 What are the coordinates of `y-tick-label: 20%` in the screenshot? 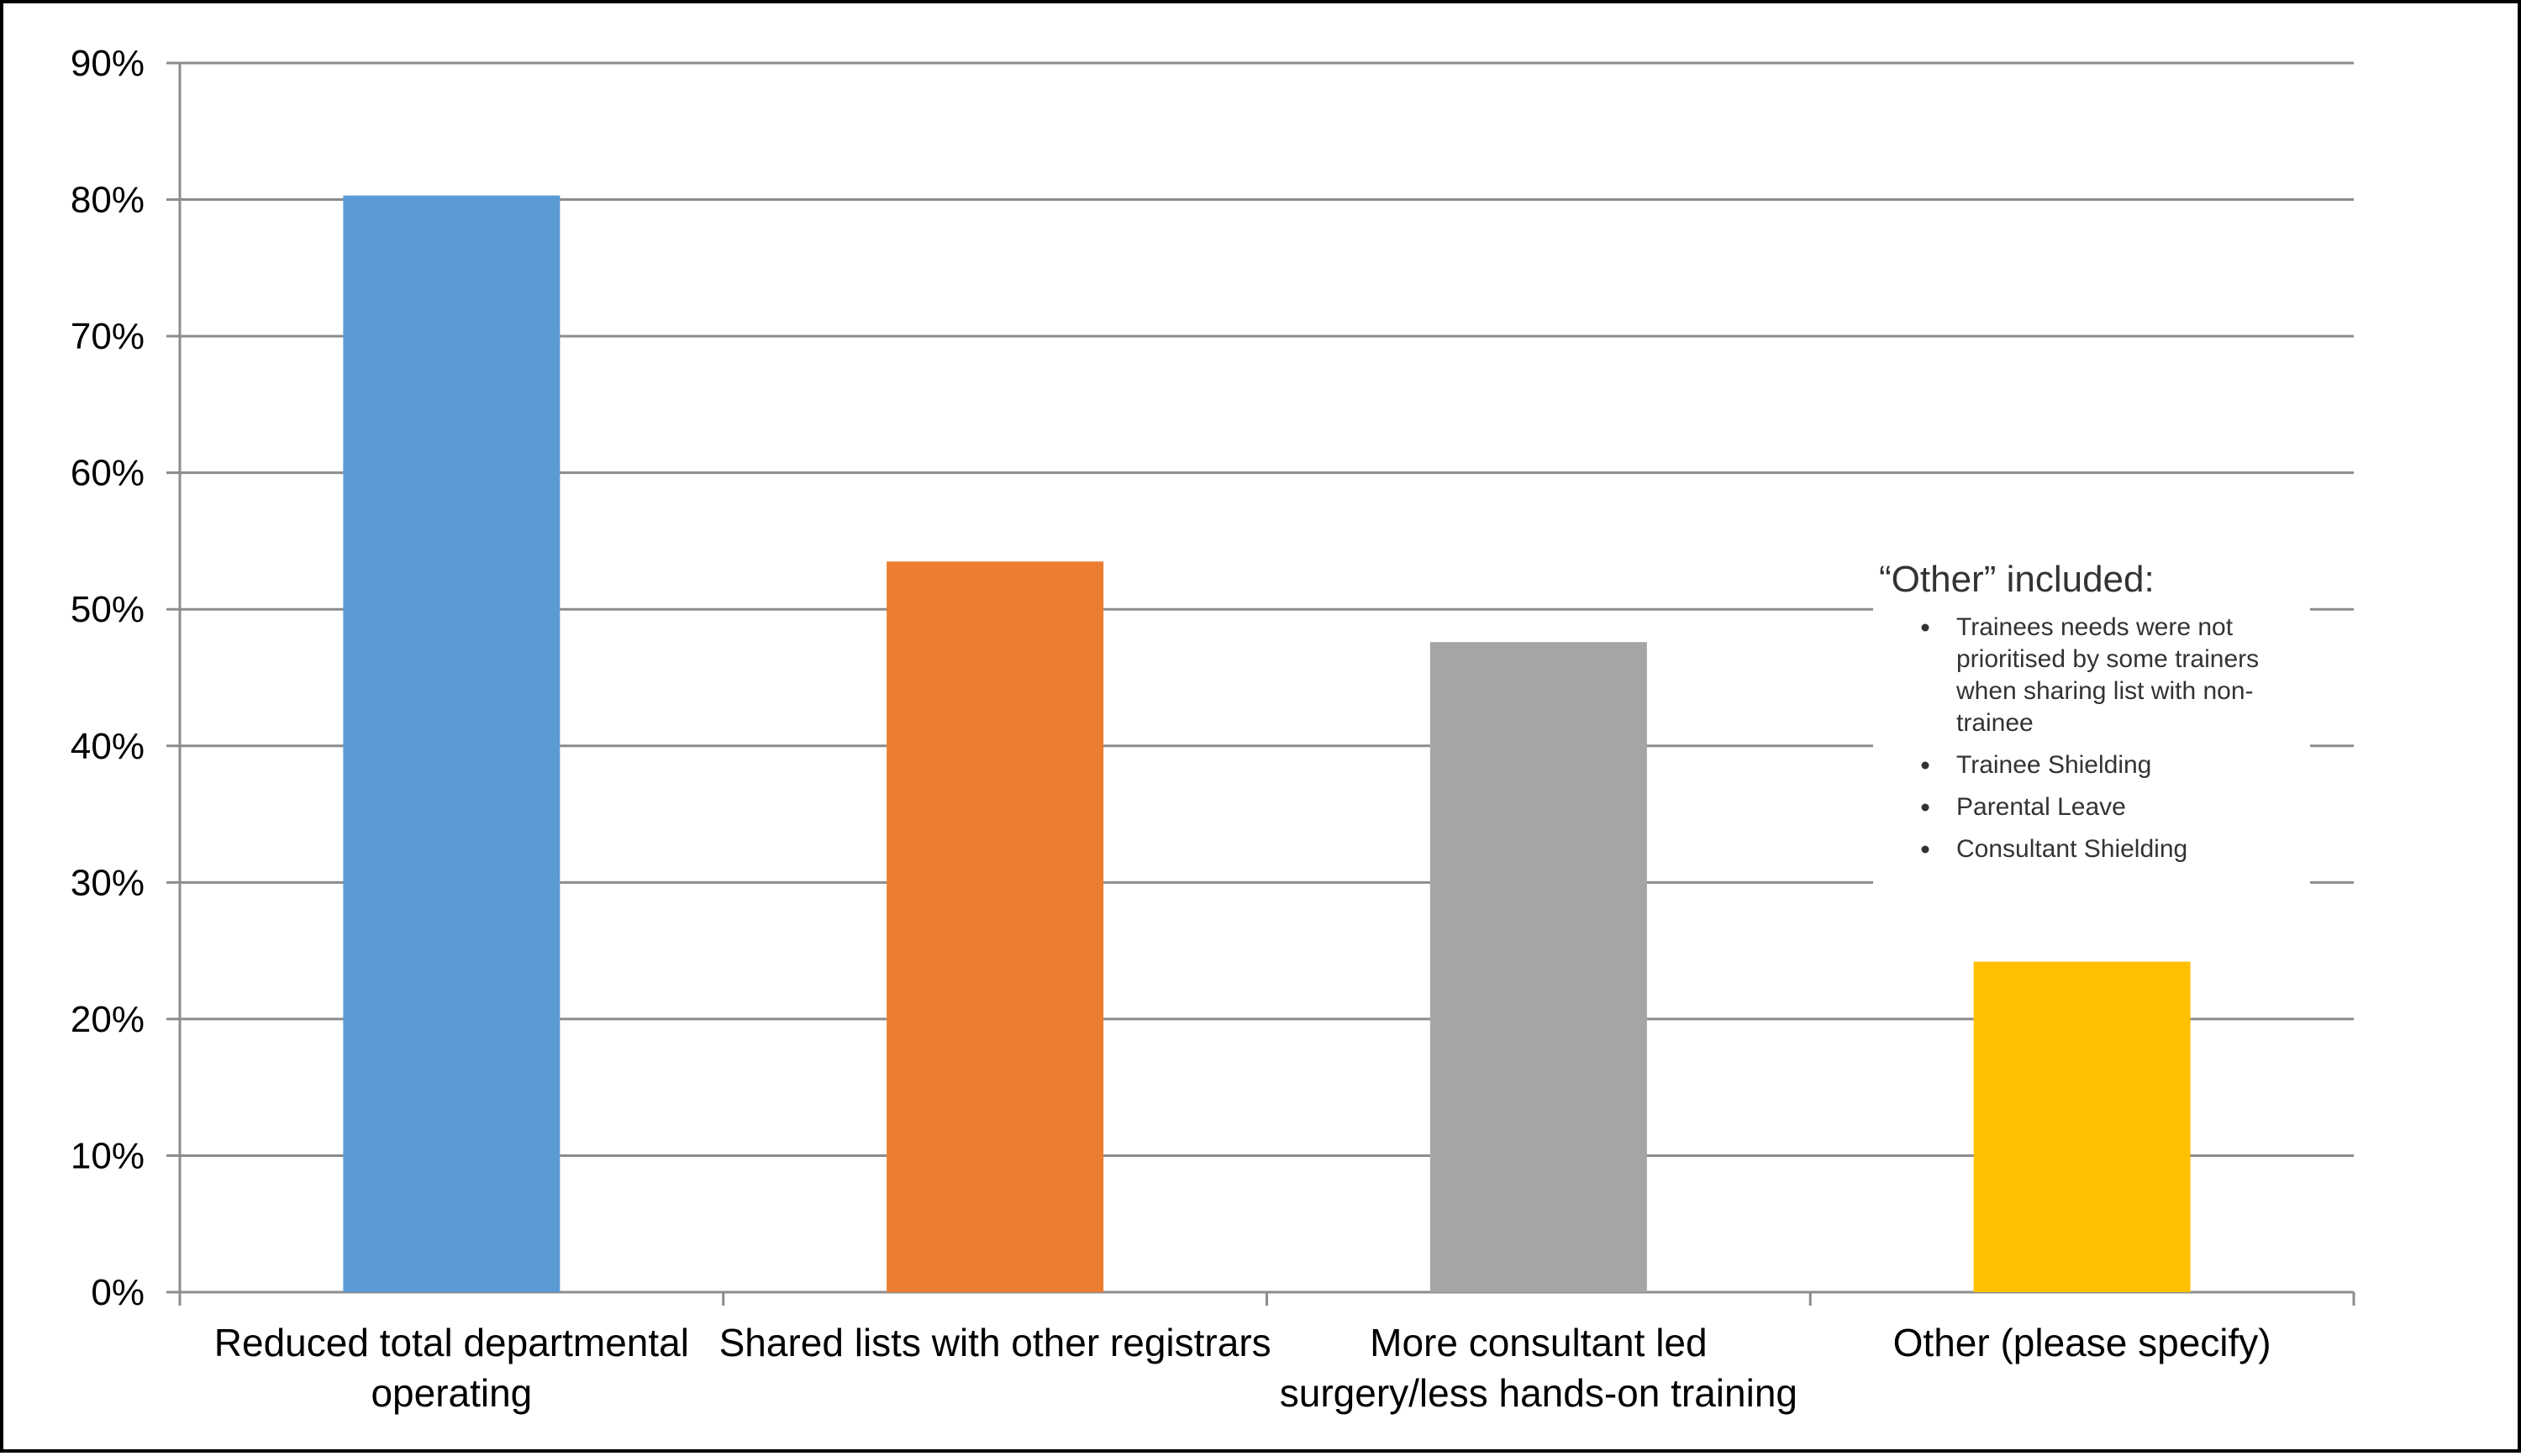 It's located at (108, 1019).